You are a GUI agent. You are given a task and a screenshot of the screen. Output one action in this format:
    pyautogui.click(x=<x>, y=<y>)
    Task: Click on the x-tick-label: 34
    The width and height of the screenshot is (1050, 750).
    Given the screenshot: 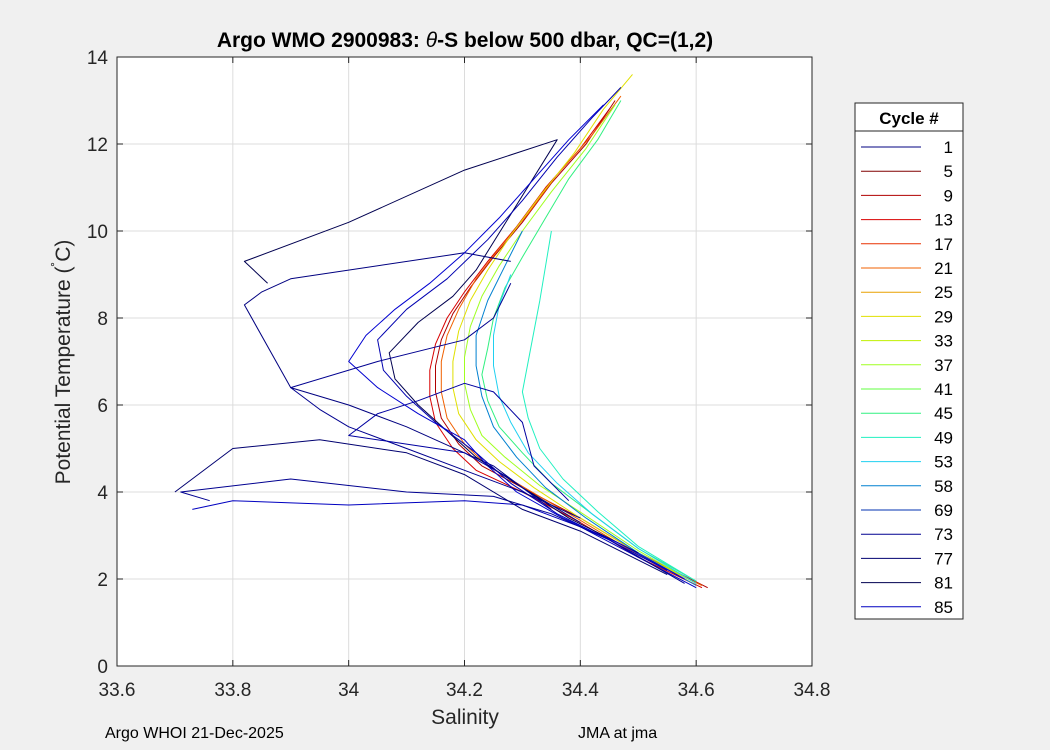 What is the action you would take?
    pyautogui.click(x=349, y=690)
    